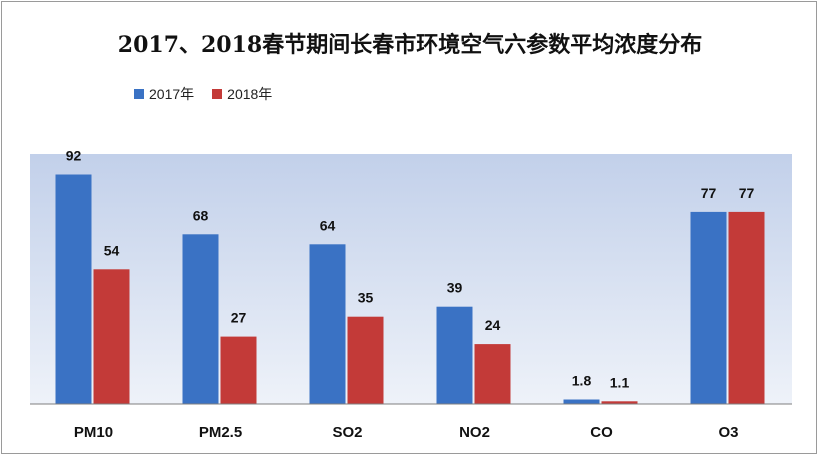  I want to click on data-label-2018-so2: 35, so click(366, 298).